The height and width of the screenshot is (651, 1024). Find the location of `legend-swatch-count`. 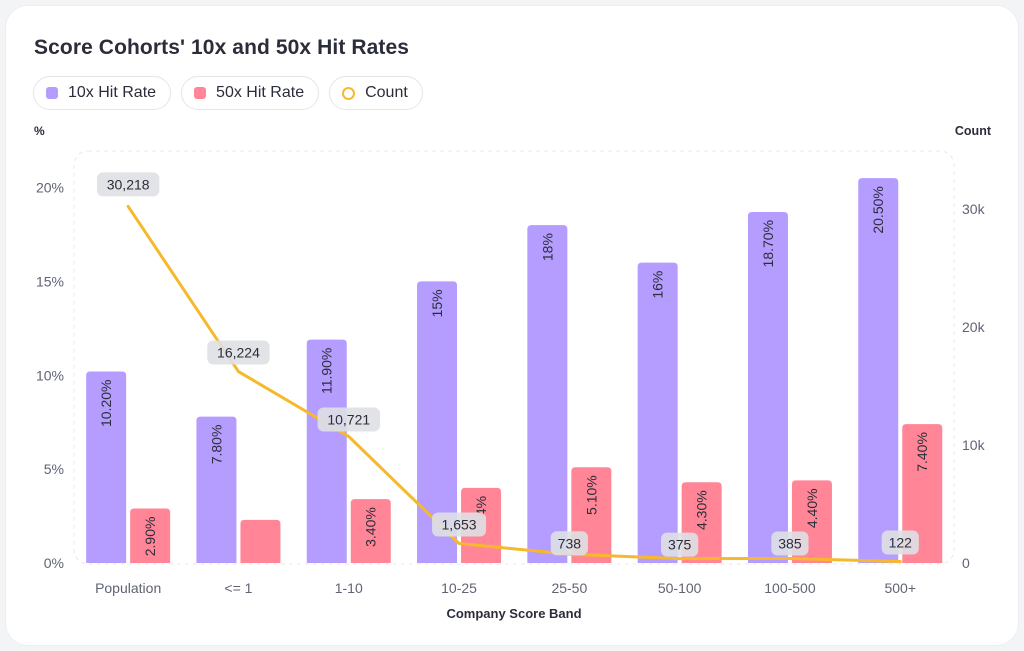

legend-swatch-count is located at coordinates (349, 93).